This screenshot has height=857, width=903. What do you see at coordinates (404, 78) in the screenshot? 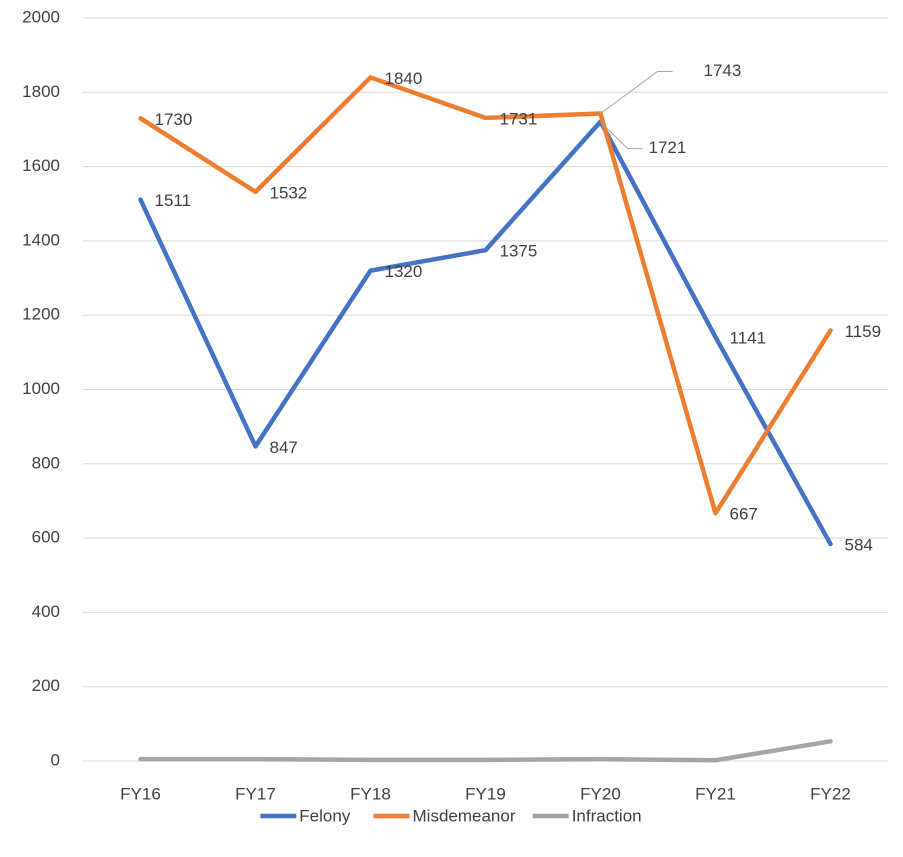
I see `data-label: 1840` at bounding box center [404, 78].